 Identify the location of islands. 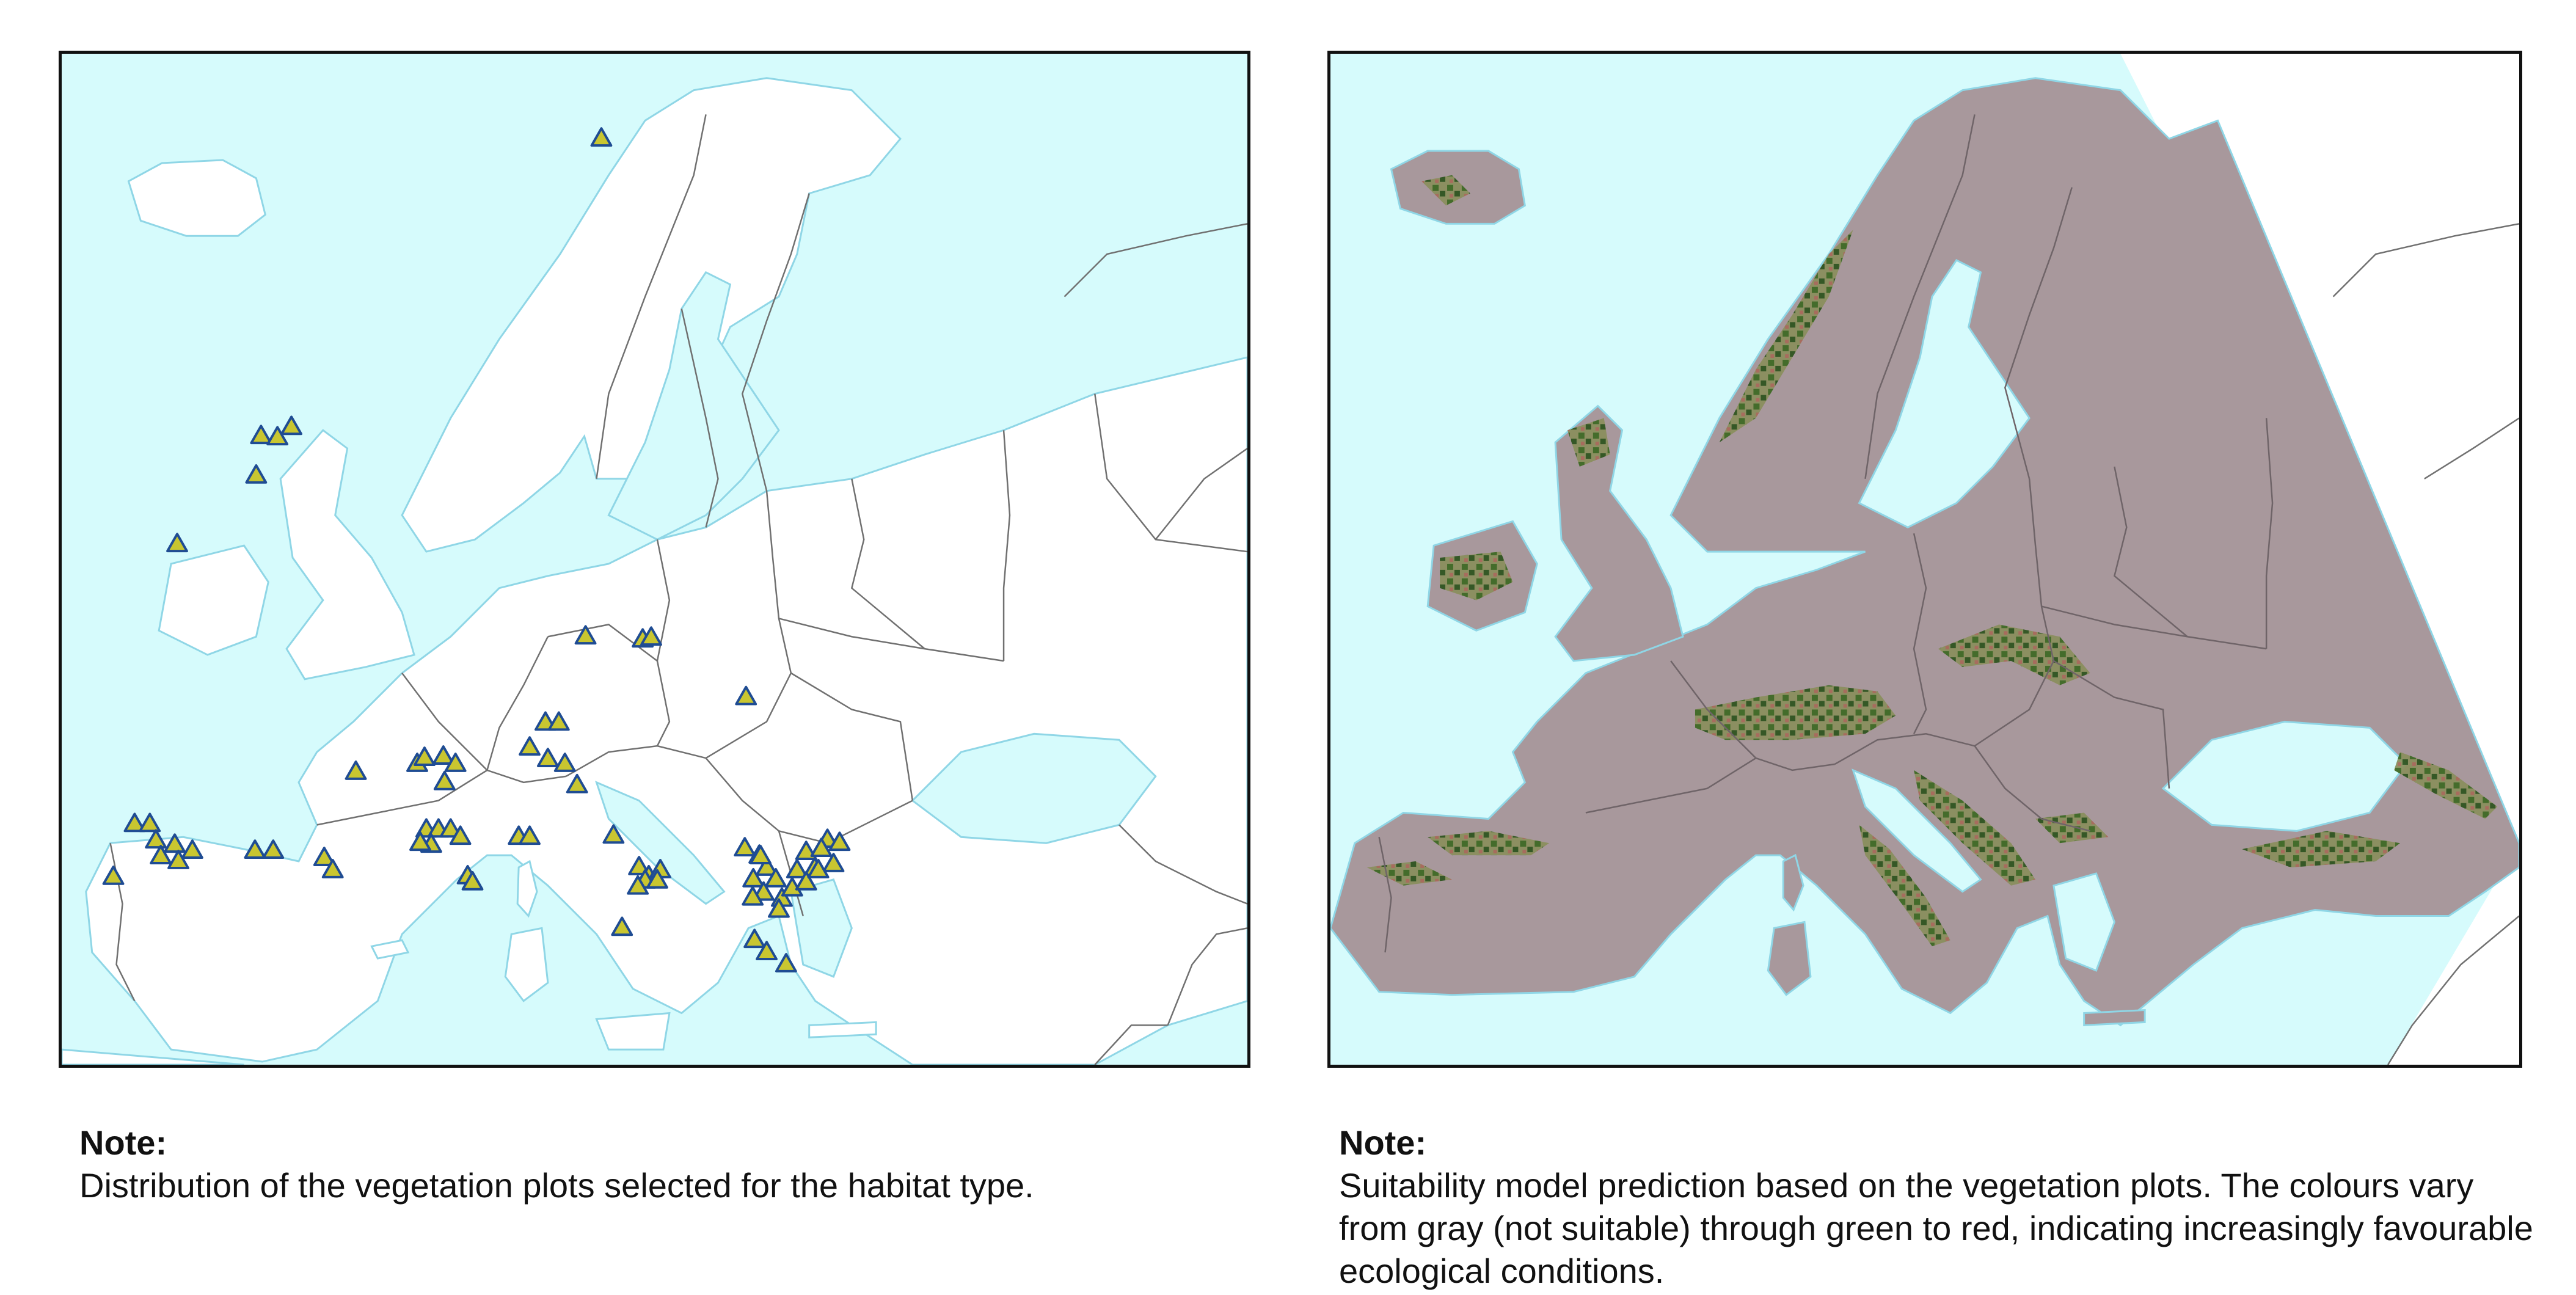
(623, 955).